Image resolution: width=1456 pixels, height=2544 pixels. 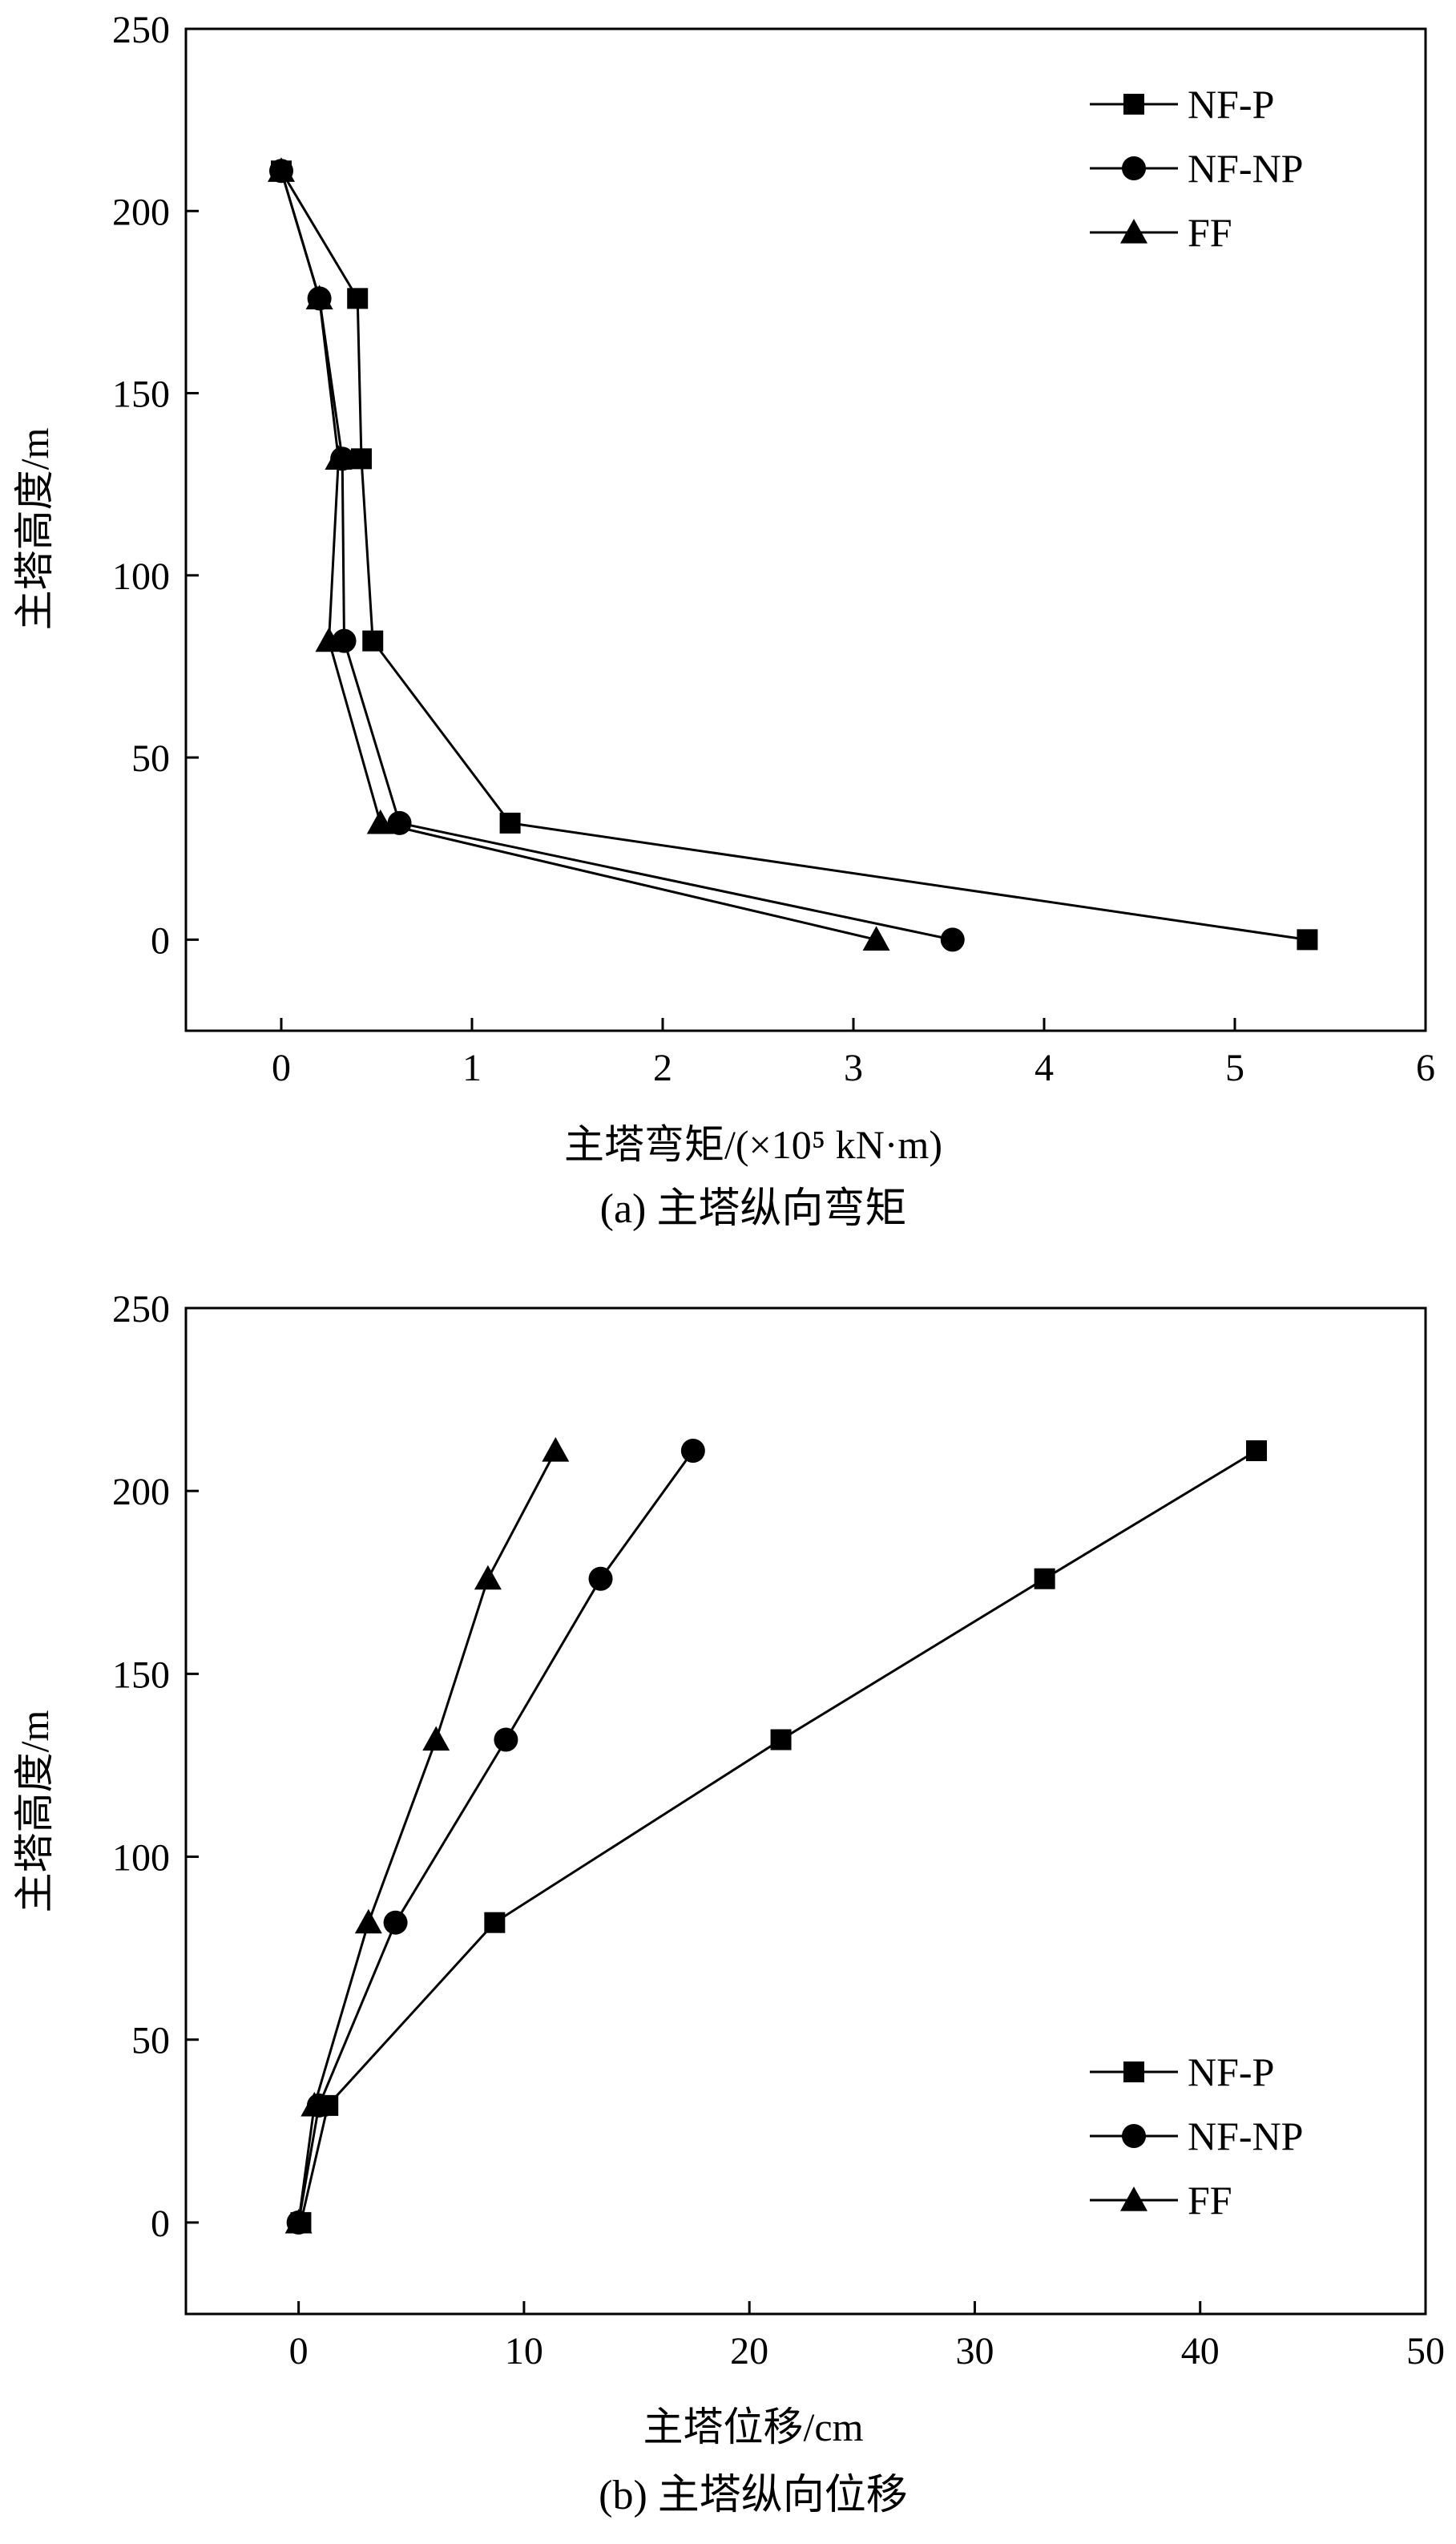 What do you see at coordinates (1425, 2351) in the screenshot?
I see `x-tick-label: 50` at bounding box center [1425, 2351].